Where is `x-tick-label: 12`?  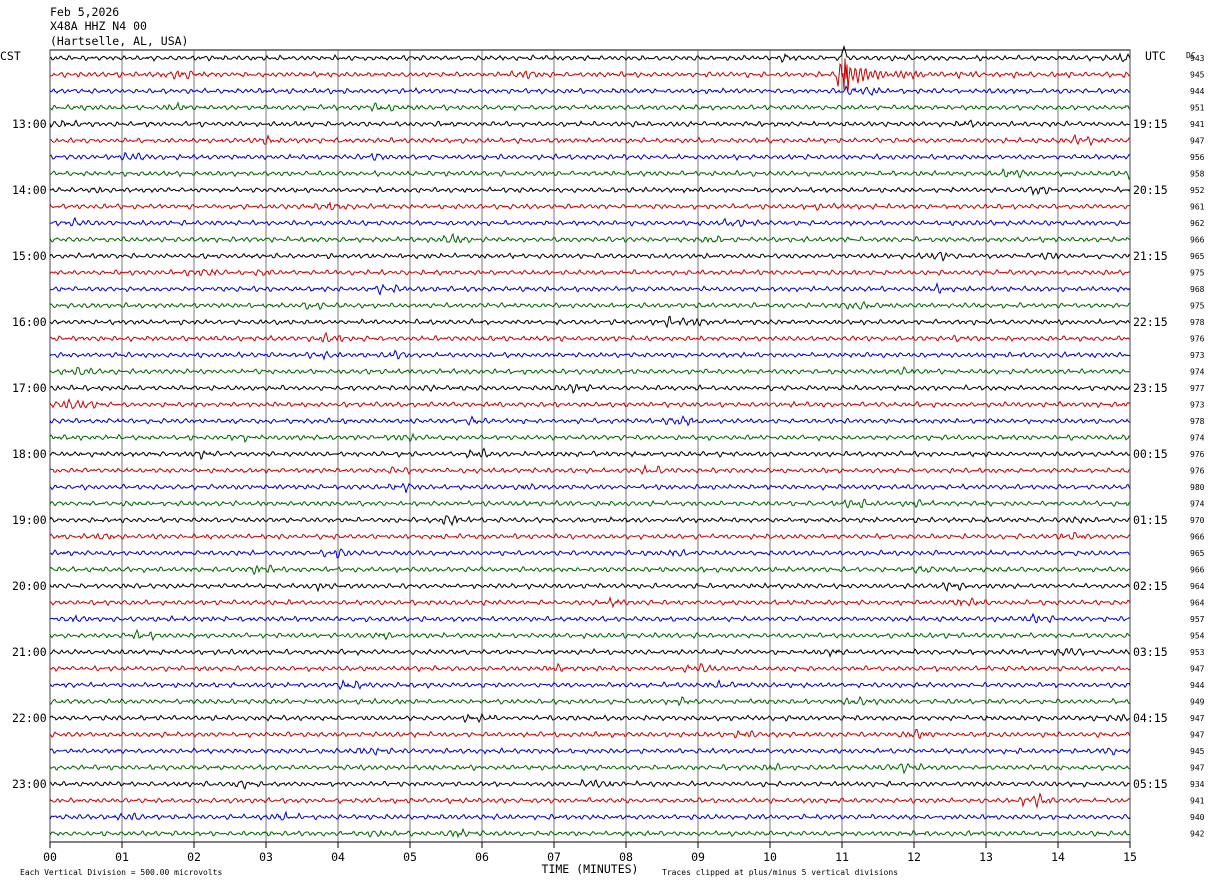
x-tick-label: 12 is located at coordinates (914, 857).